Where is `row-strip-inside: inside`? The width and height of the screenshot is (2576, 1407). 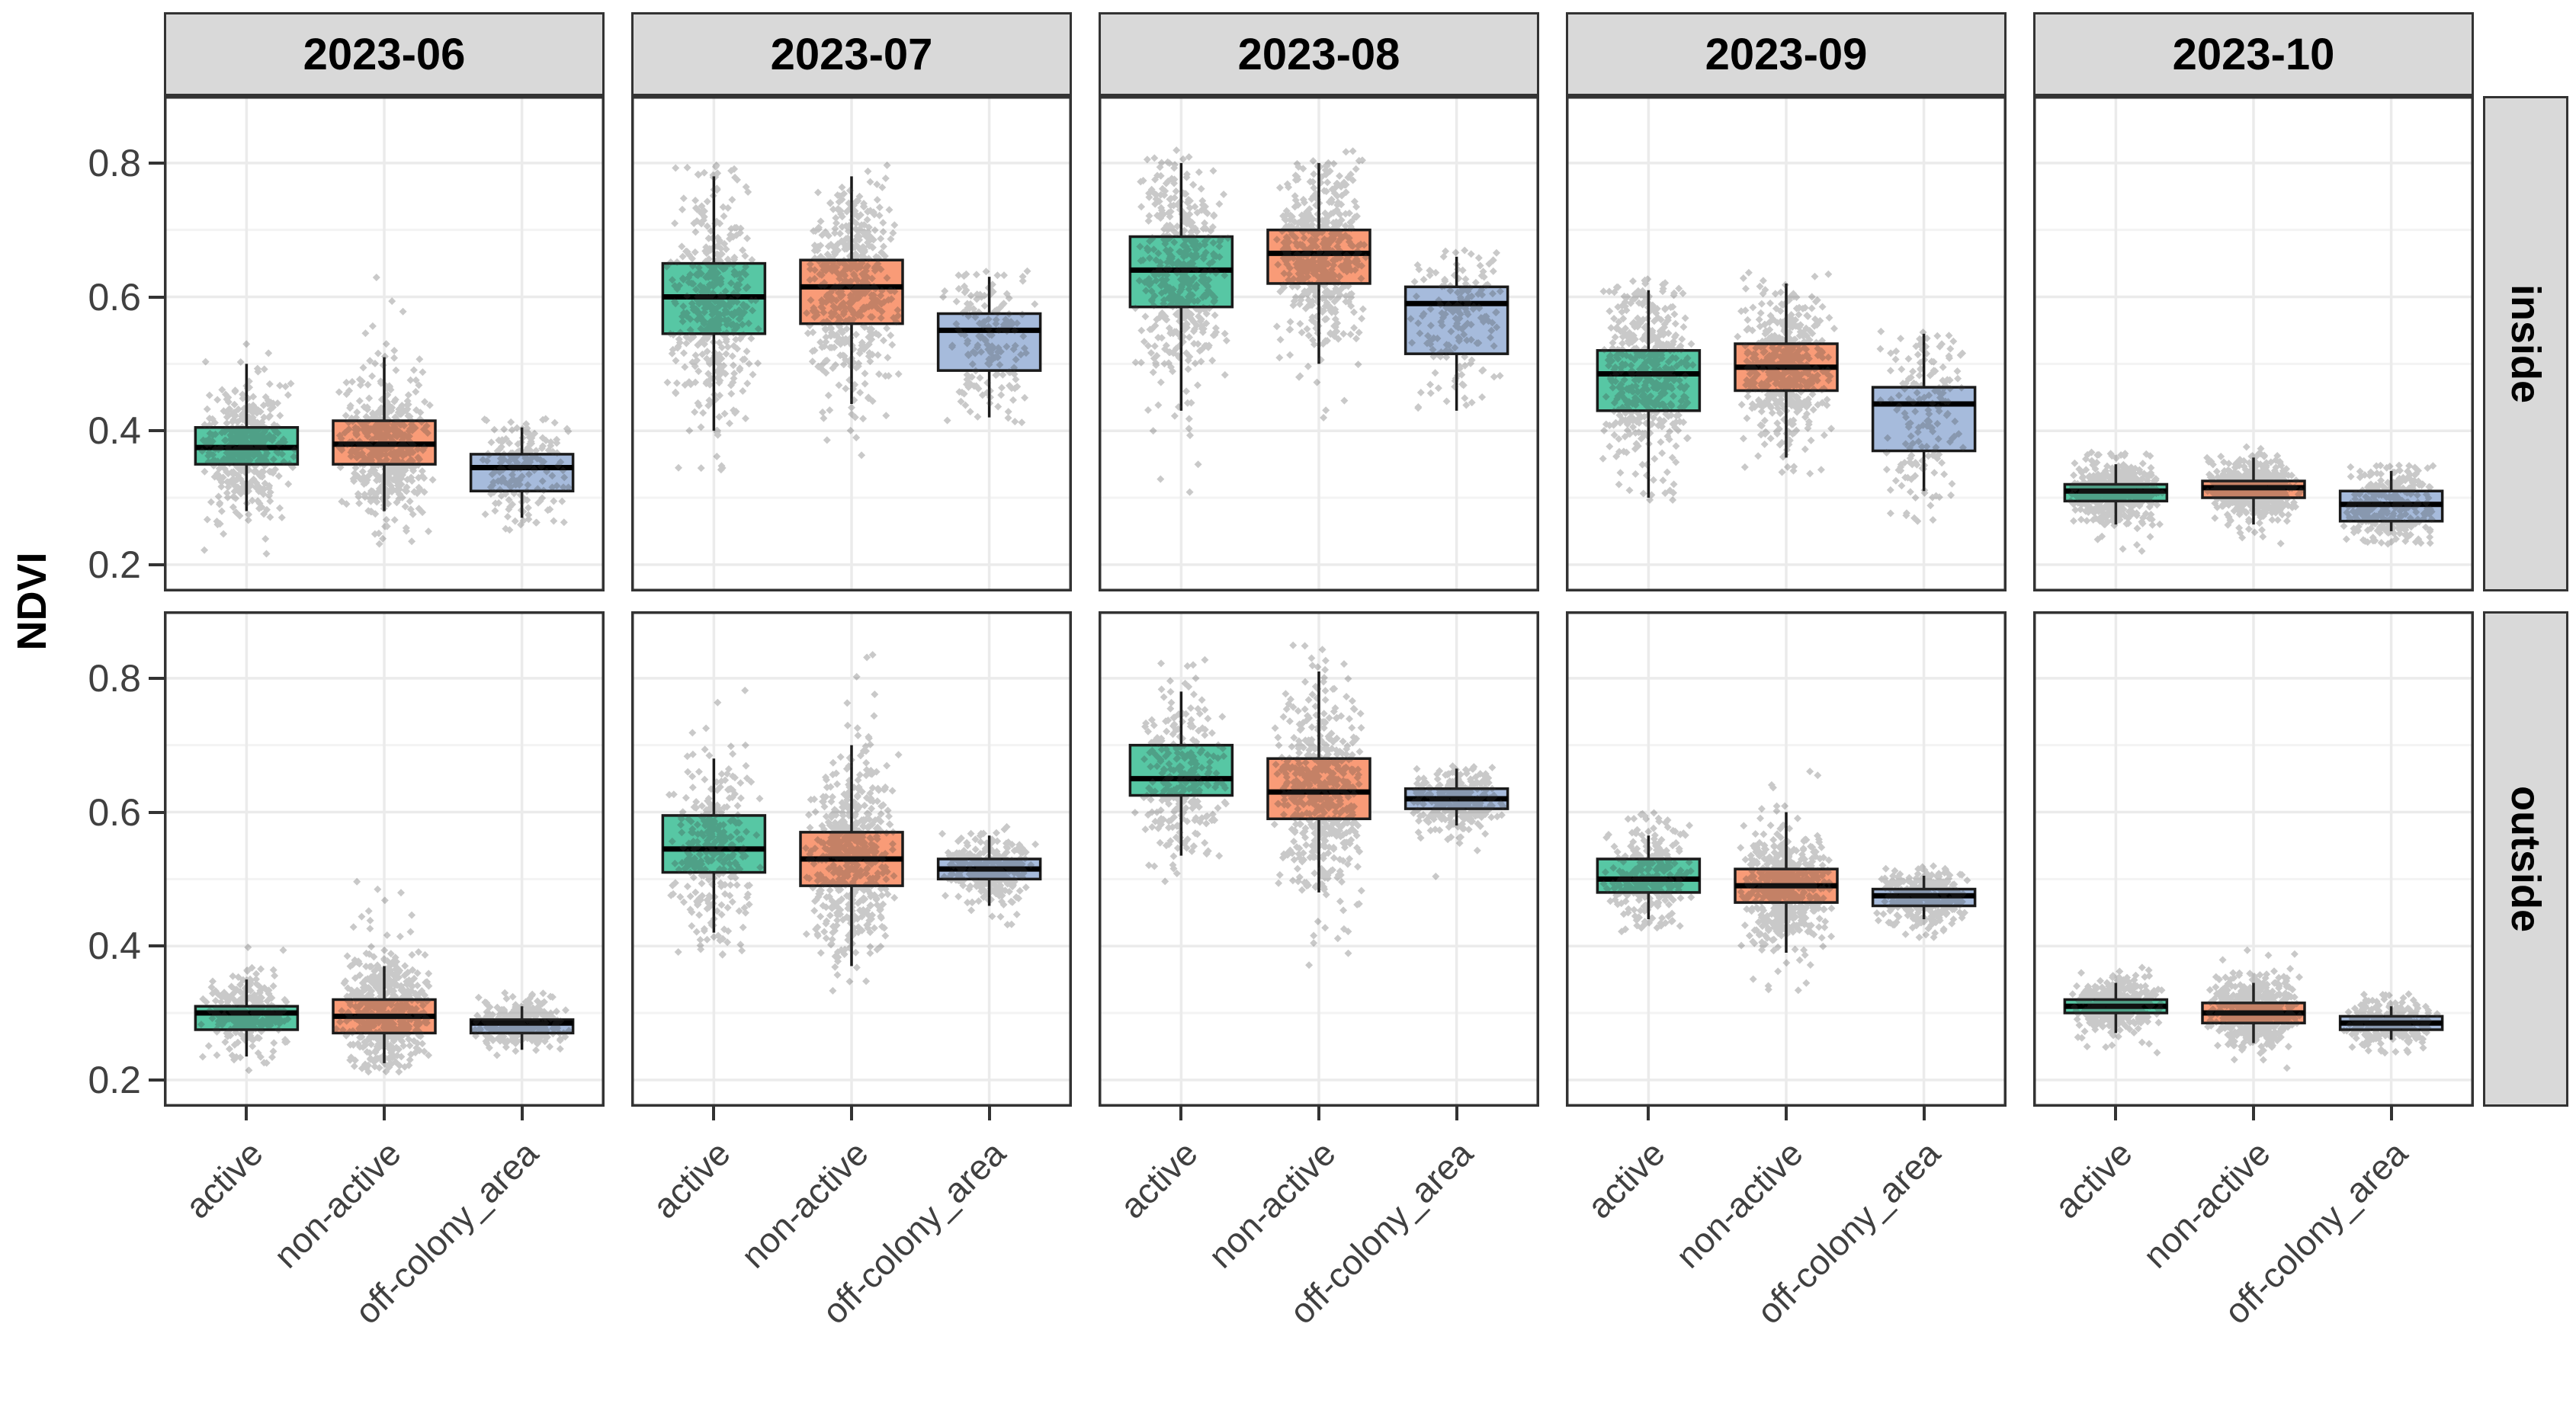 row-strip-inside: inside is located at coordinates (2525, 344).